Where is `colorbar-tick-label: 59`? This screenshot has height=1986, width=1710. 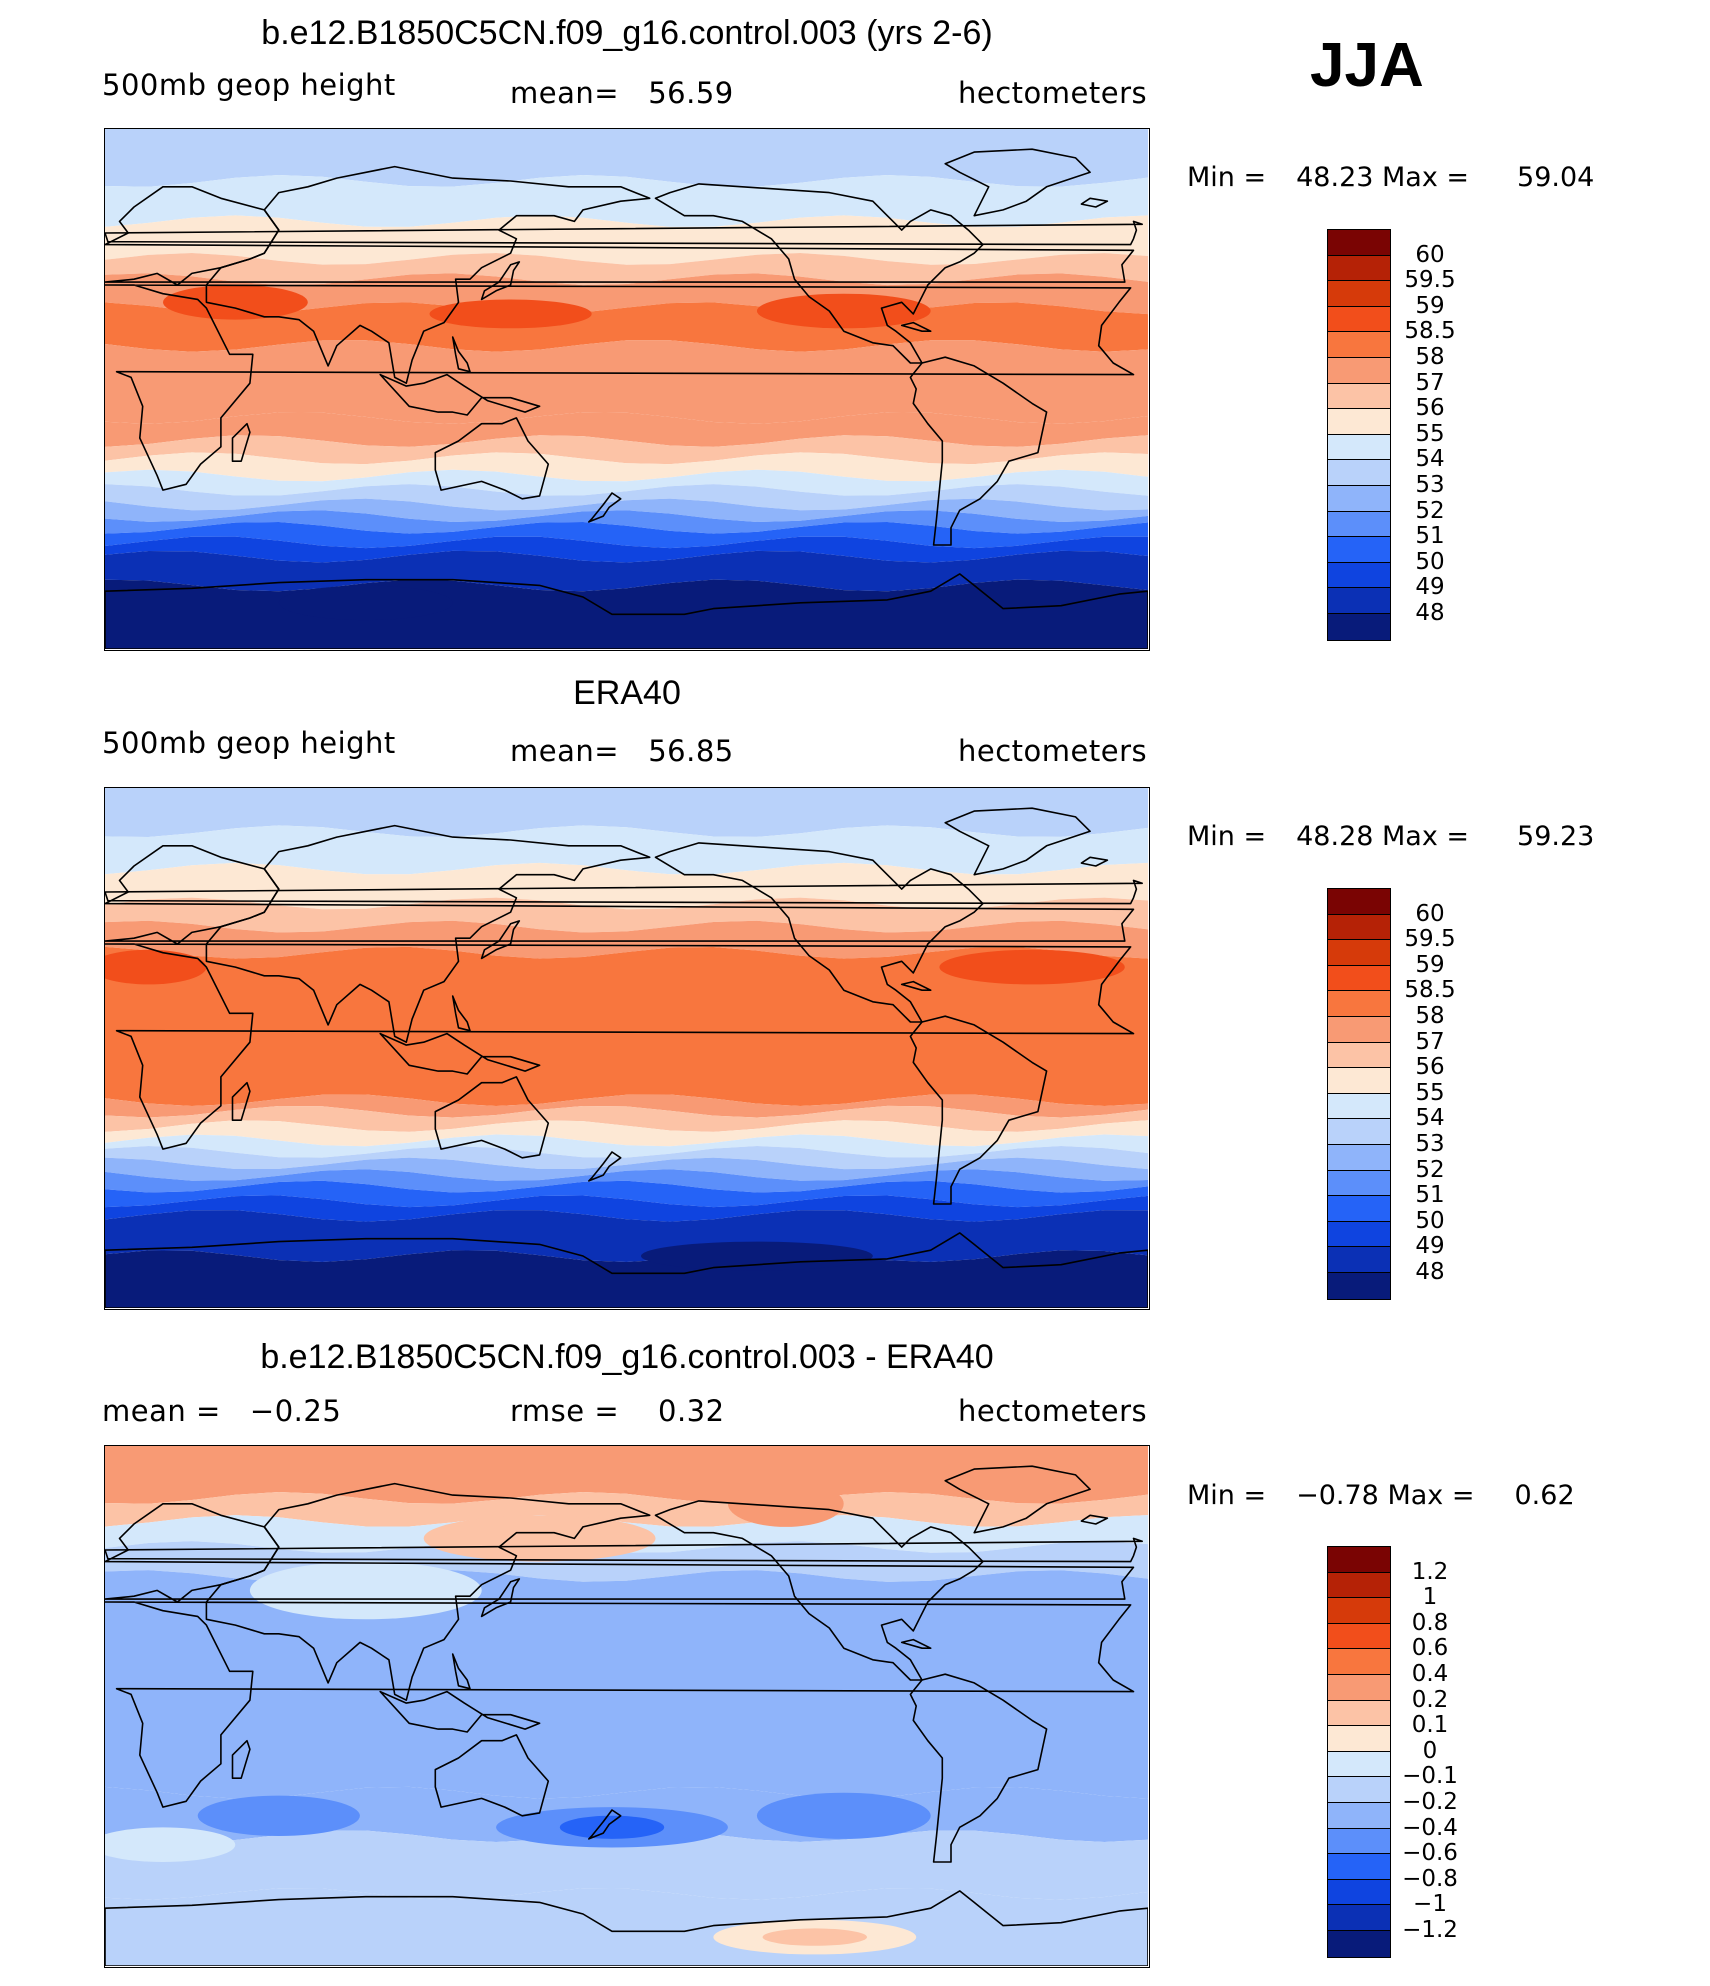
colorbar-tick-label: 59 is located at coordinates (1430, 964).